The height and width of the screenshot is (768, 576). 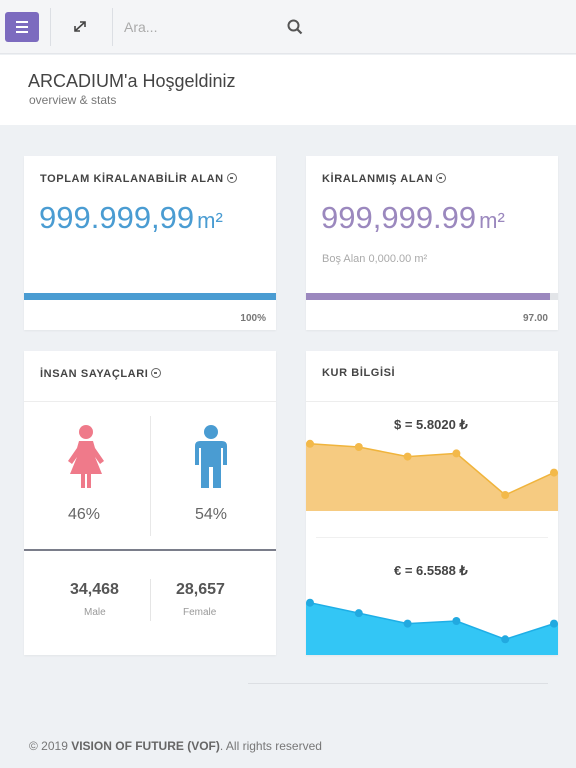 I want to click on male-count: 34,468, so click(x=94, y=589).